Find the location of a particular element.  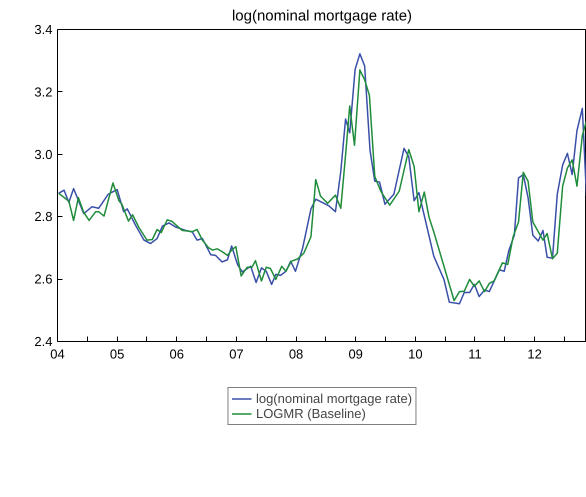

x-tick-label: 07 is located at coordinates (236, 354).